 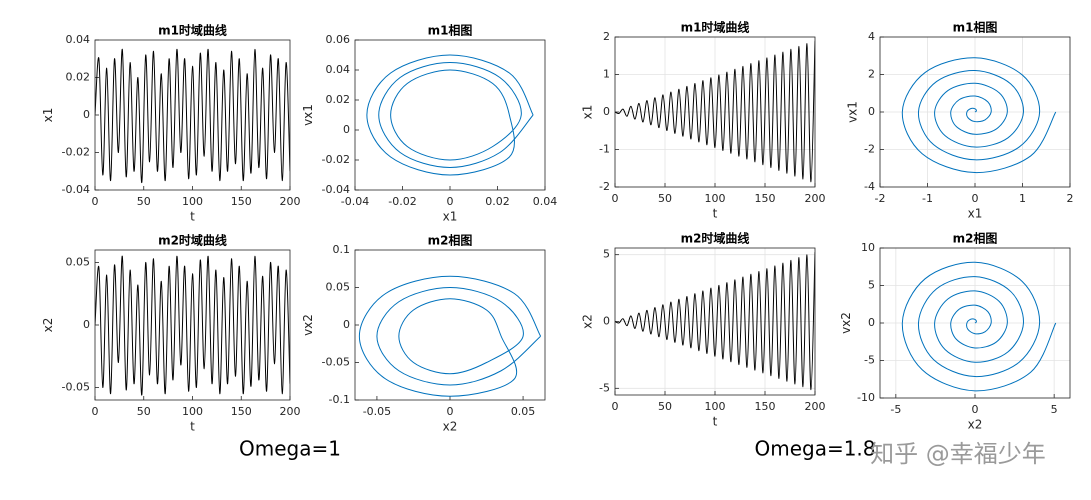 I want to click on subplot: -0.05 0 0.05 -0.1 -0.05 0 0.05 0.1 m2相图 x2 vx2, so click(x=423, y=333).